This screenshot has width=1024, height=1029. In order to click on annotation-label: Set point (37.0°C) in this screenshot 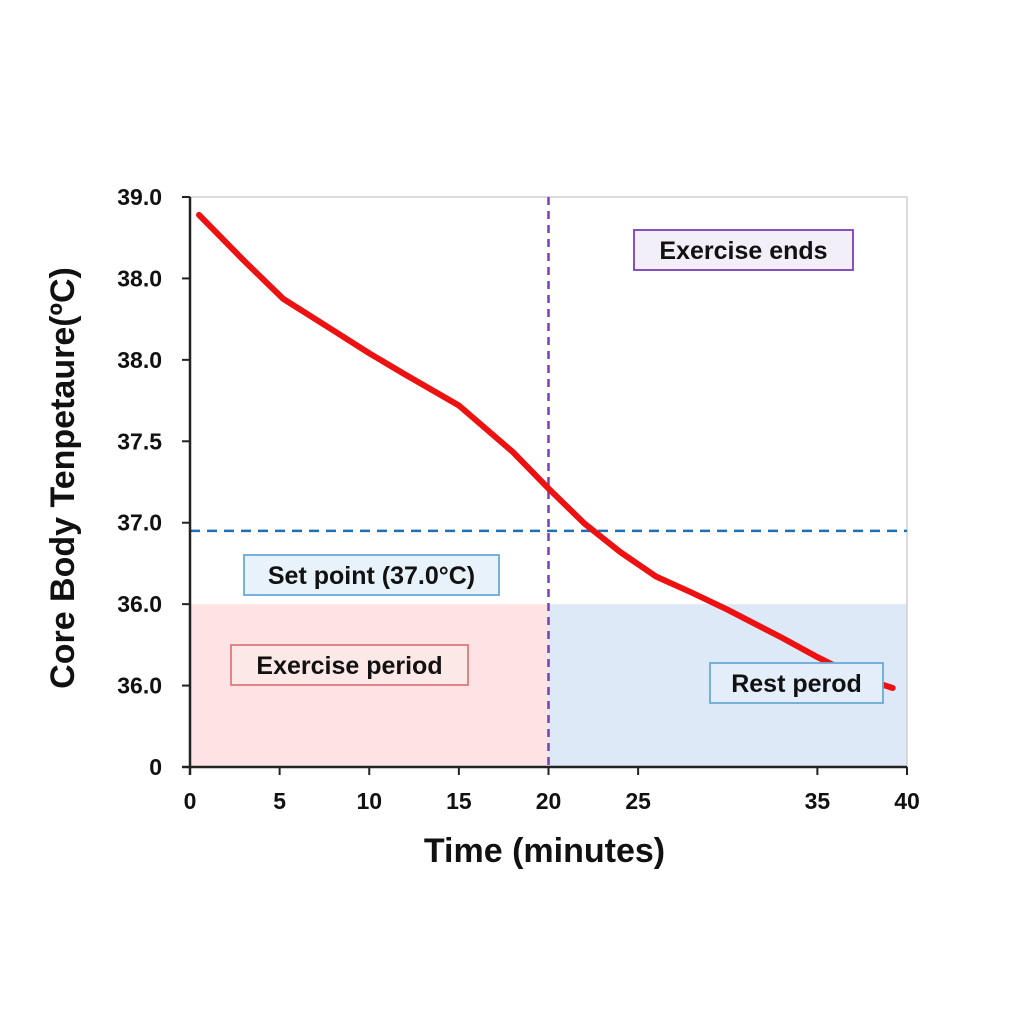, I will do `click(371, 576)`.